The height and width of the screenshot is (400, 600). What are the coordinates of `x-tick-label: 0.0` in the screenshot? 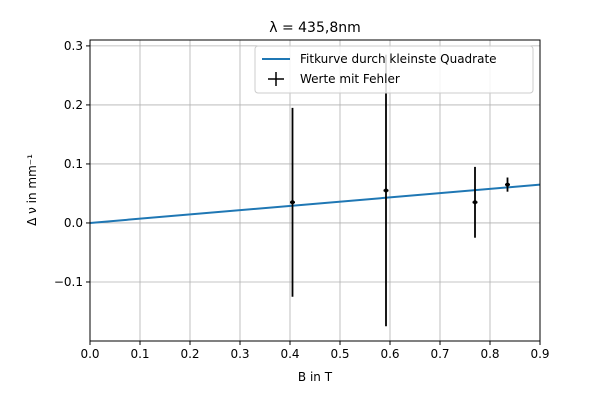 It's located at (89, 354).